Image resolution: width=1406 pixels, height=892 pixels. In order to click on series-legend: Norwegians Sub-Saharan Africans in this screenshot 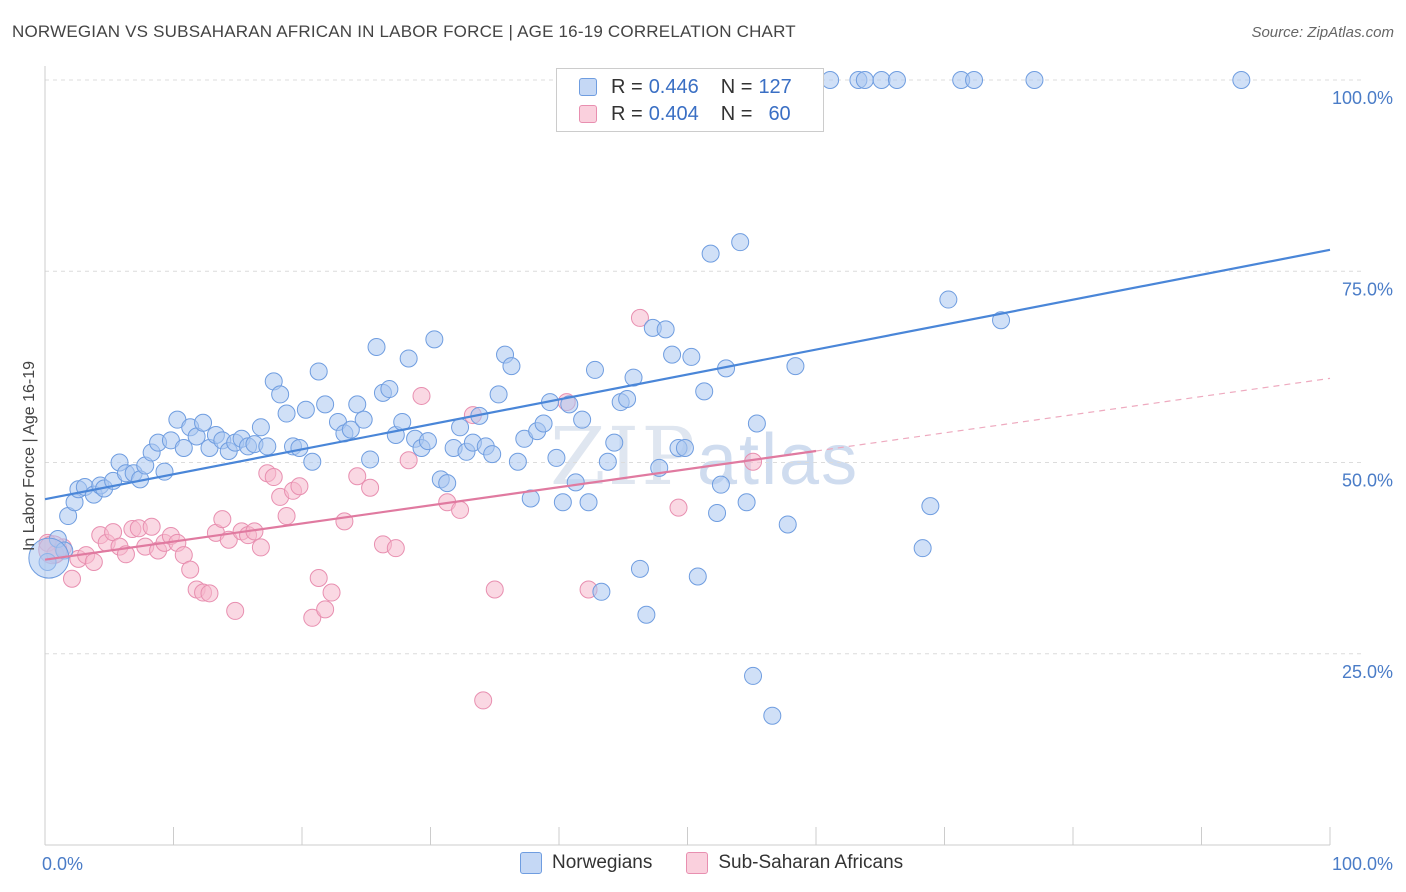, I will do `click(728, 863)`.